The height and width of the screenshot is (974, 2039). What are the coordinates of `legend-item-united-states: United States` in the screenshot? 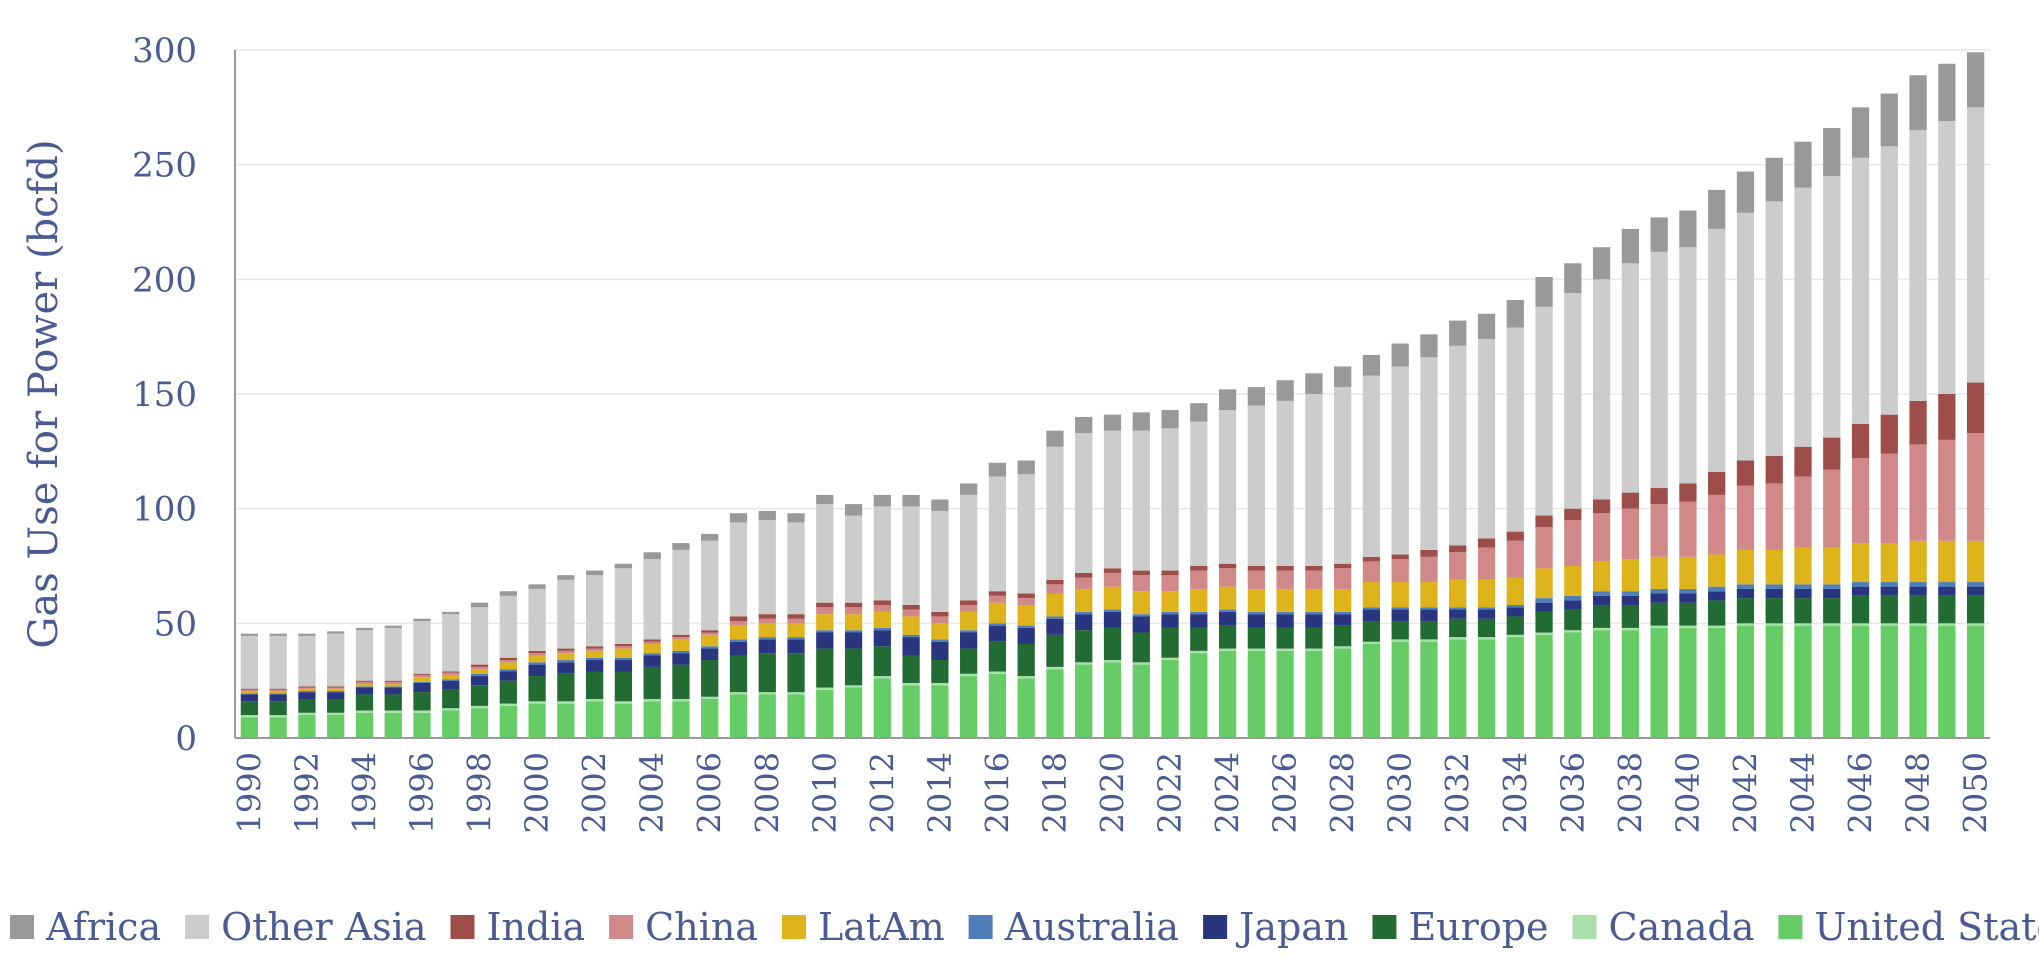 It's located at (1908, 927).